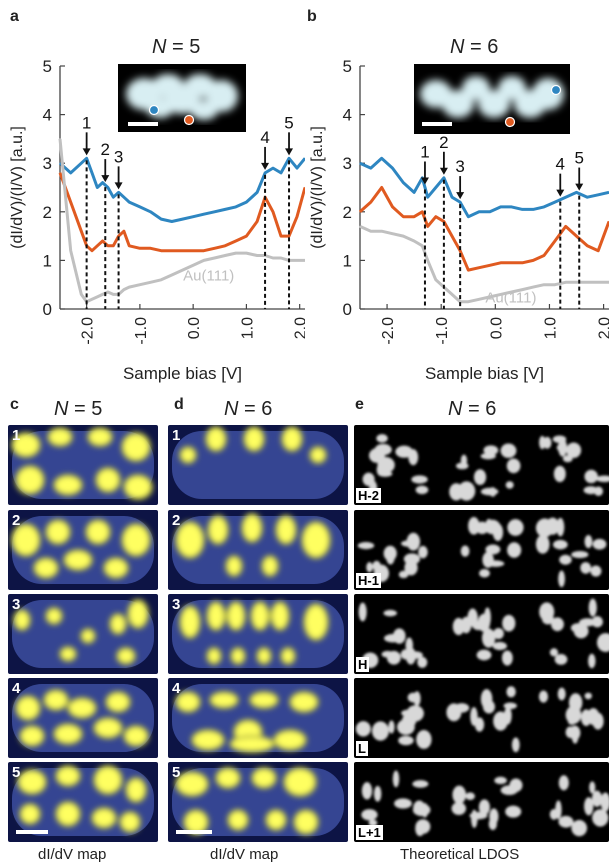 This screenshot has height=866, width=609. I want to click on panel-letter-c: c, so click(14, 404).